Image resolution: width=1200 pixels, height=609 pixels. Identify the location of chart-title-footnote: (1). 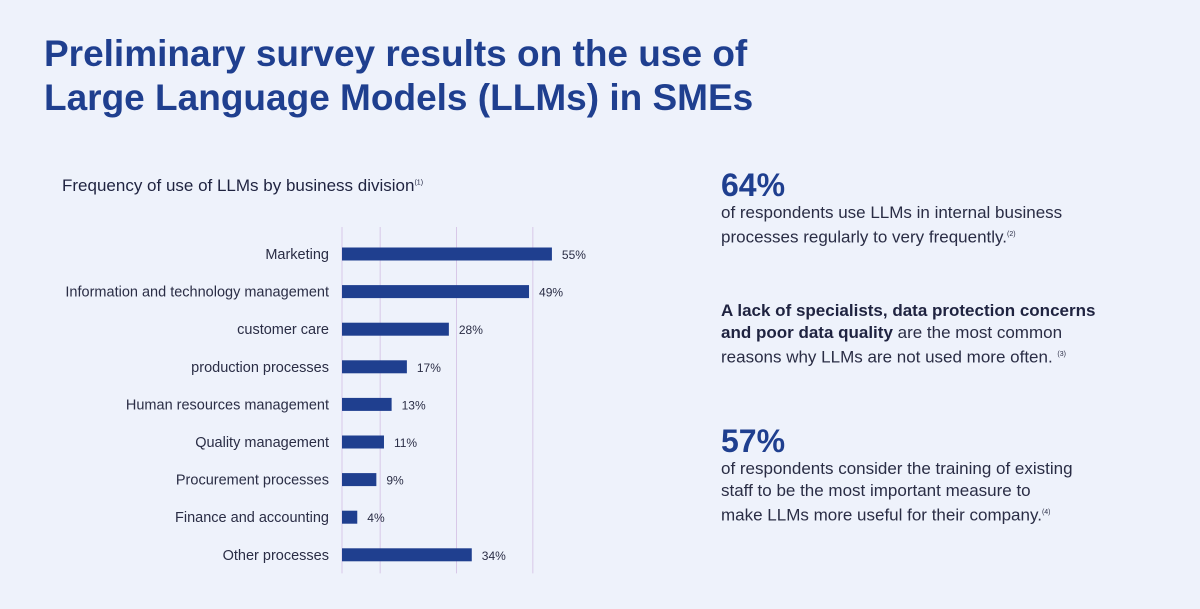
(419, 183).